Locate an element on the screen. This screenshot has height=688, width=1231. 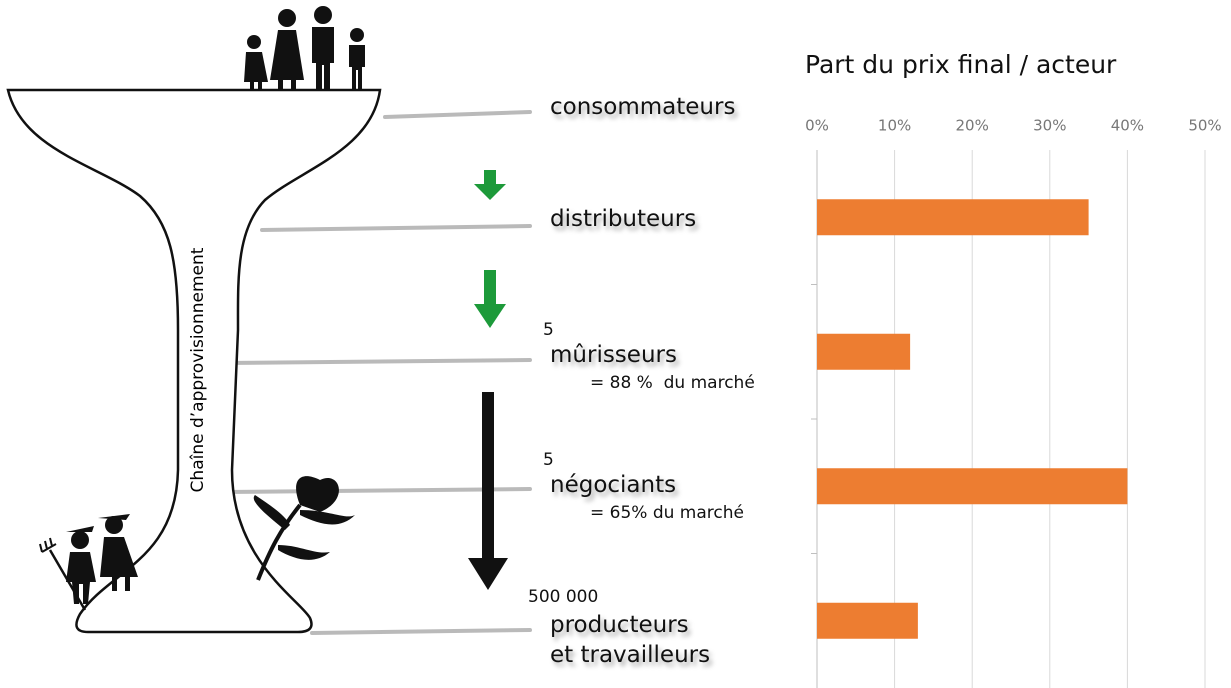
x-tick-label: 20% is located at coordinates (972, 126).